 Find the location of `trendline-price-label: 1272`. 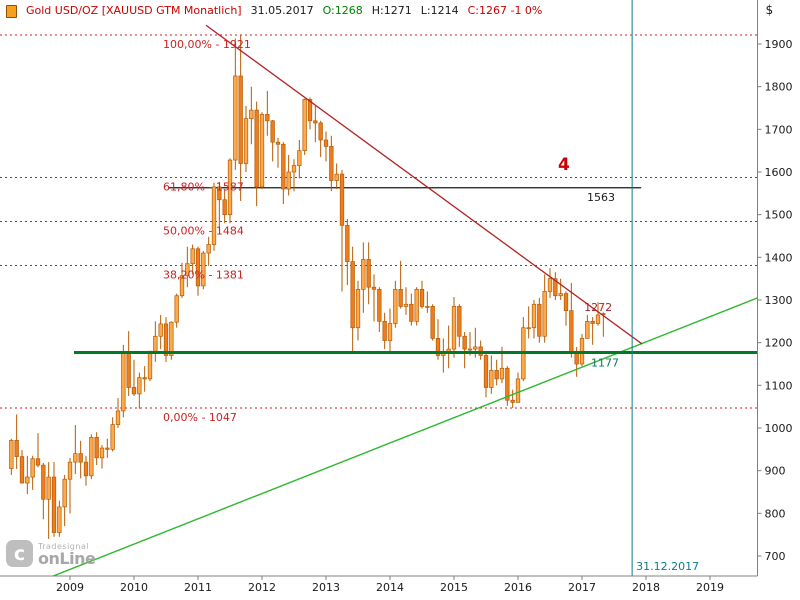

trendline-price-label: 1272 is located at coordinates (598, 307).